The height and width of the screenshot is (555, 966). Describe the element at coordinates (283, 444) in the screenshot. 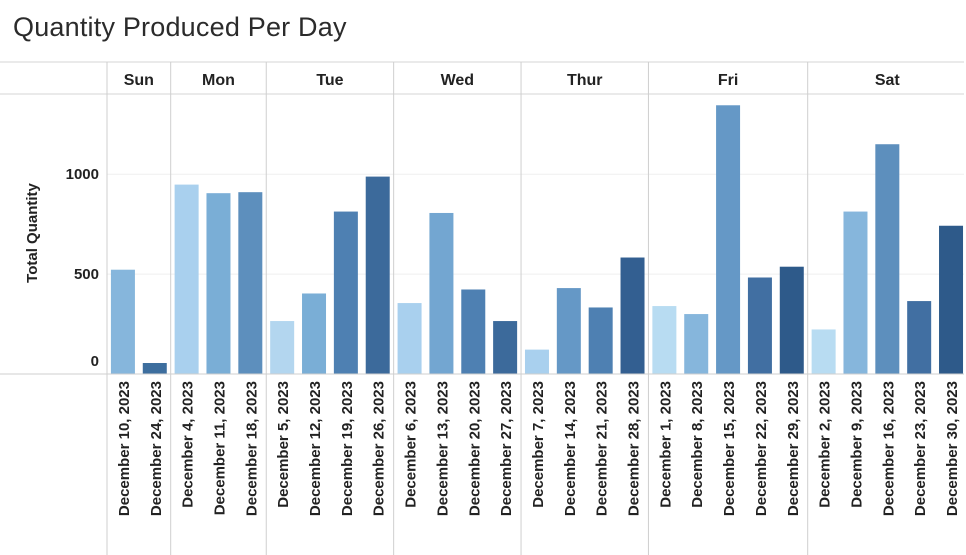

I see `date-label: December 5, 2023` at that location.